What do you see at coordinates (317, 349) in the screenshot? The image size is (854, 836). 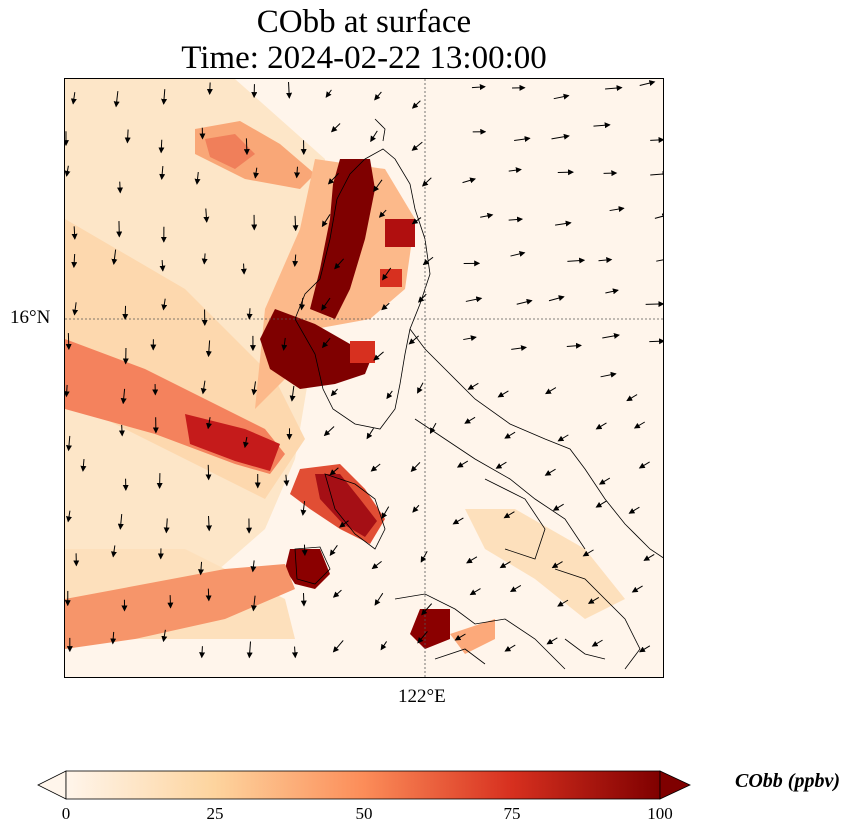 I see `source-mid` at bounding box center [317, 349].